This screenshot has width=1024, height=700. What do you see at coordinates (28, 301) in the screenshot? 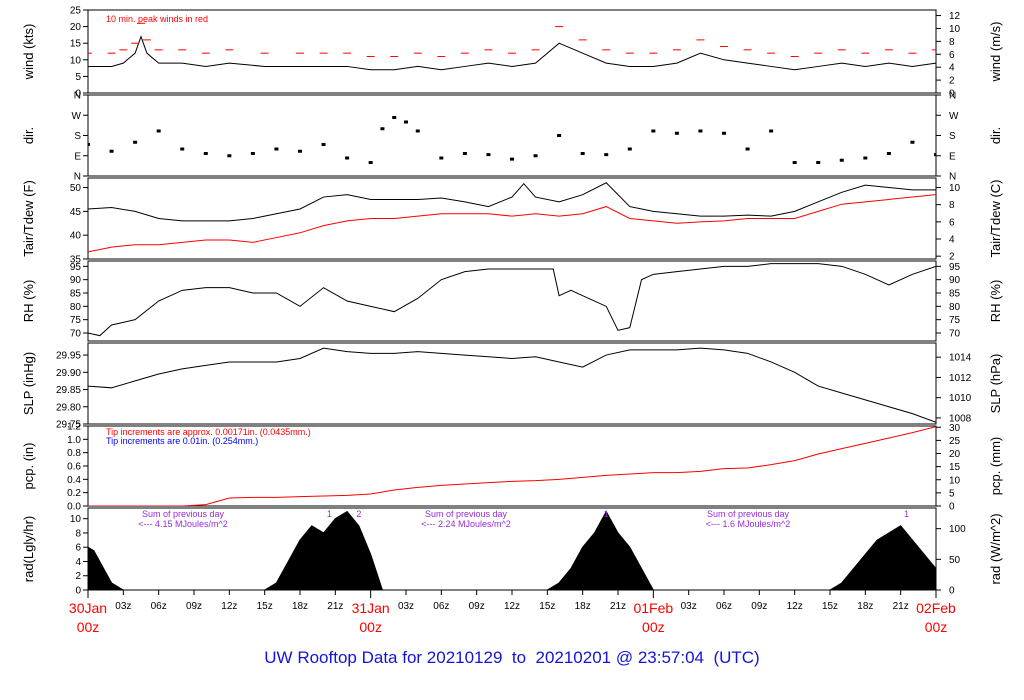
I see `rh-ylabel: RH (%)` at bounding box center [28, 301].